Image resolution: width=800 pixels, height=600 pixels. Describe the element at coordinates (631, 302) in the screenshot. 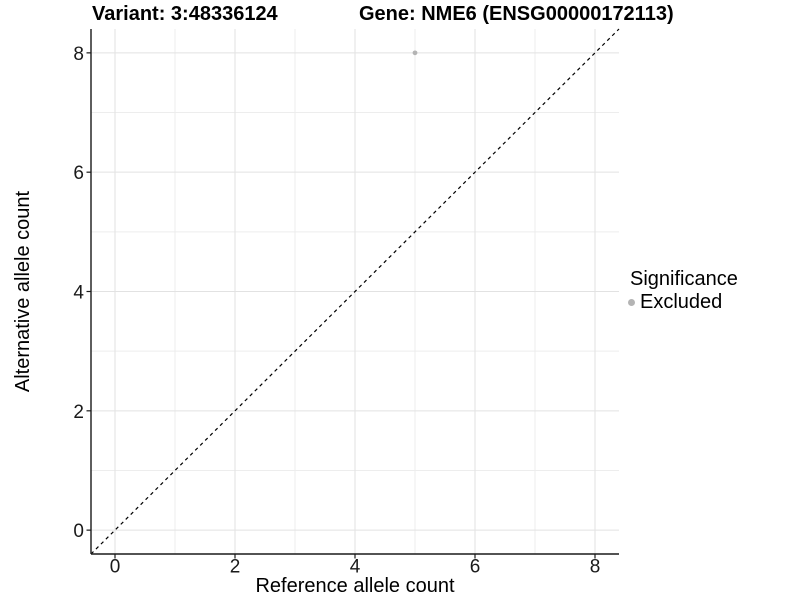

I see `legend-dot-icon` at that location.